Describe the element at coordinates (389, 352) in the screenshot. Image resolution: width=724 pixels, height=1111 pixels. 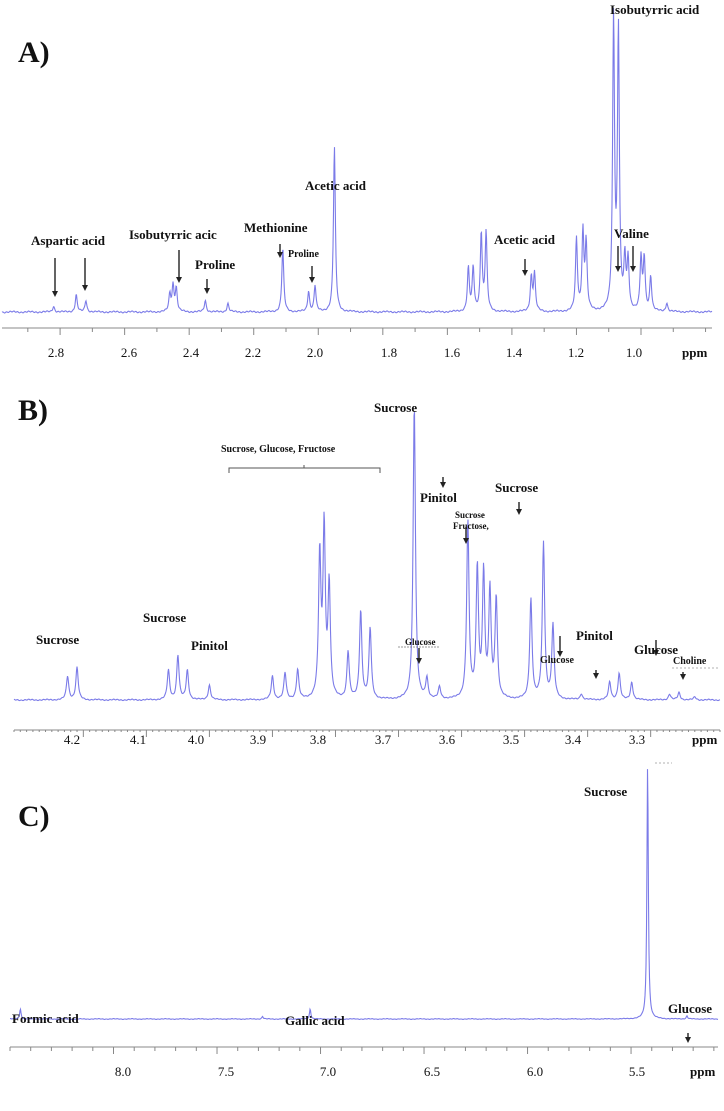
I see `x-tick-label: 1.8` at that location.